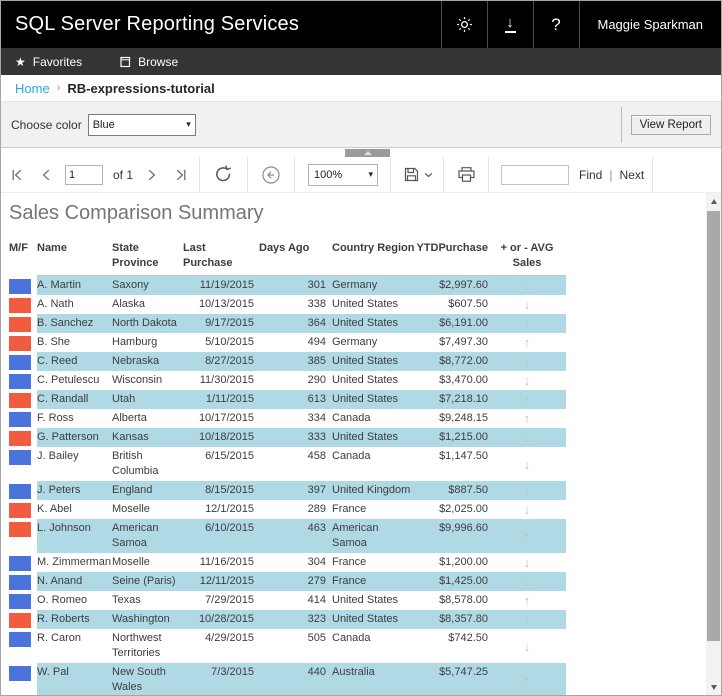 This screenshot has height=696, width=722. What do you see at coordinates (226, 285) in the screenshot?
I see `cell-last-purchase: 11/19/2015` at bounding box center [226, 285].